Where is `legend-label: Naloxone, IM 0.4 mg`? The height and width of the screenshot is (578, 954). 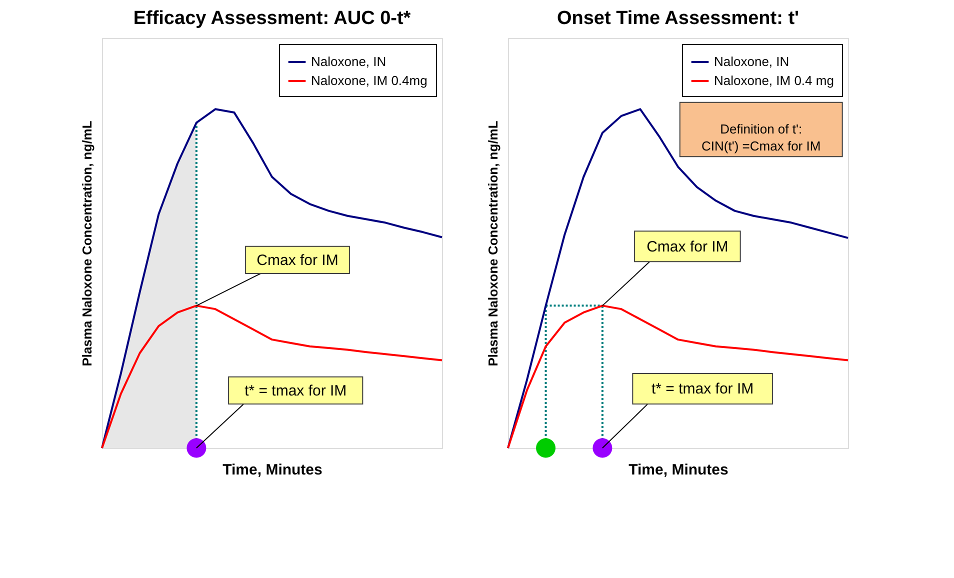 legend-label: Naloxone, IM 0.4 mg is located at coordinates (774, 80).